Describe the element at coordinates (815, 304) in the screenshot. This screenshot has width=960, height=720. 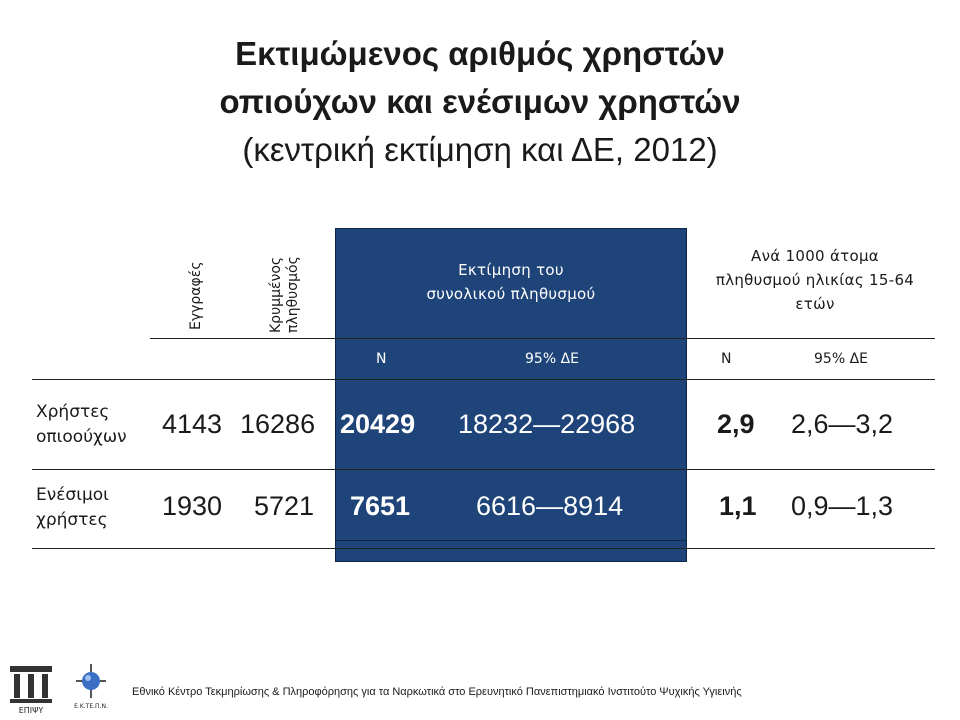
I see `col-header-per1000-line3: ετών` at that location.